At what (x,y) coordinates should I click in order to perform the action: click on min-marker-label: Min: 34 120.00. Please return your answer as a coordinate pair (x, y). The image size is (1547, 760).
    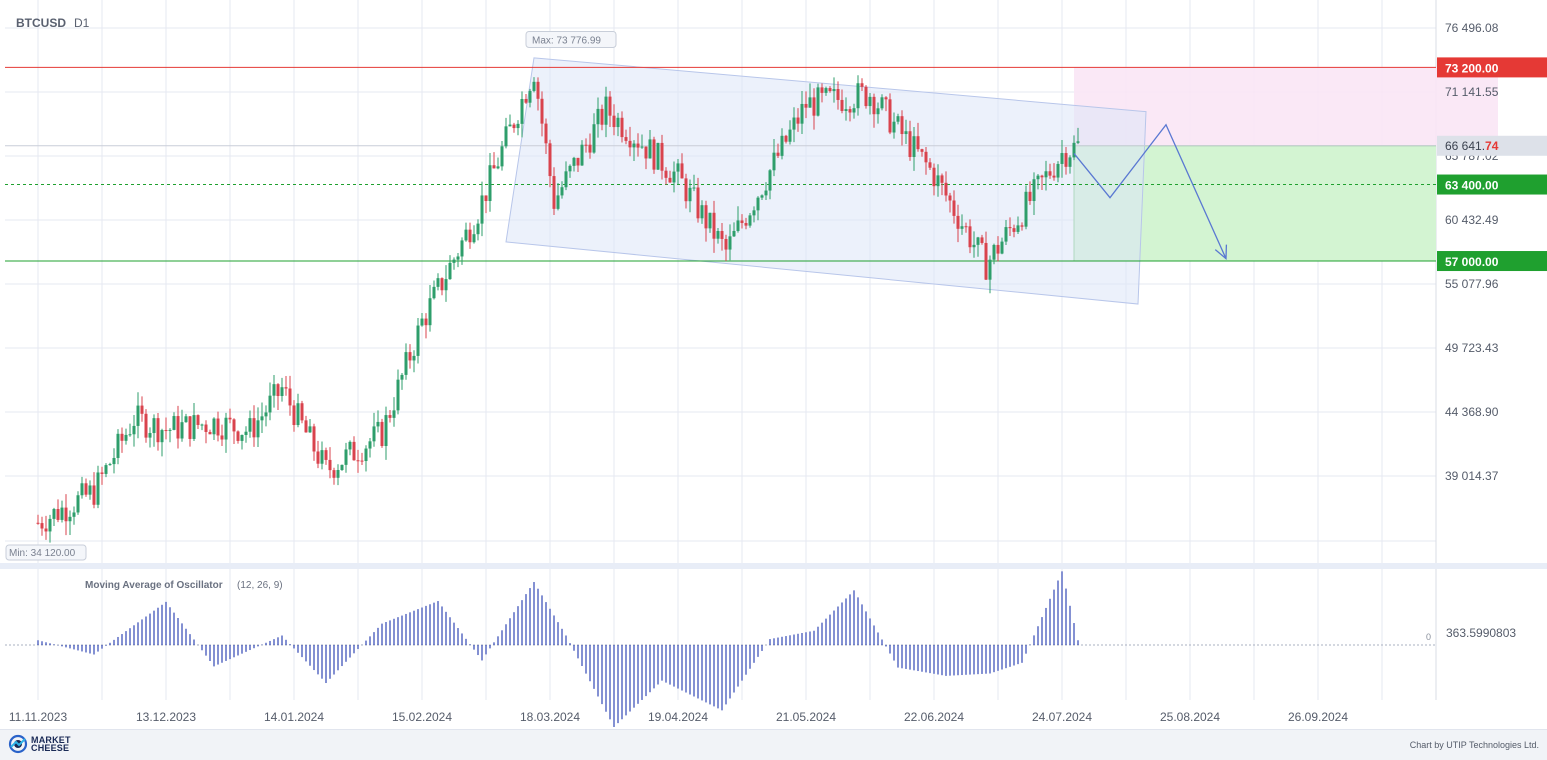
    Looking at the image, I should click on (42, 553).